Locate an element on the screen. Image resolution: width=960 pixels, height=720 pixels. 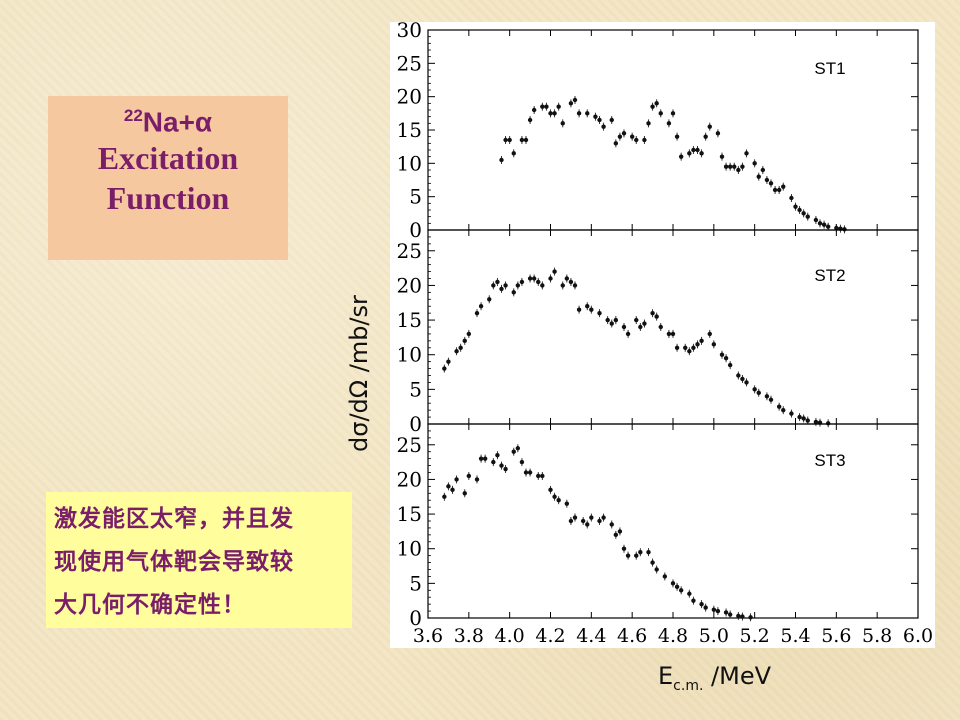
x-axis-label-main: E is located at coordinates (666, 676).